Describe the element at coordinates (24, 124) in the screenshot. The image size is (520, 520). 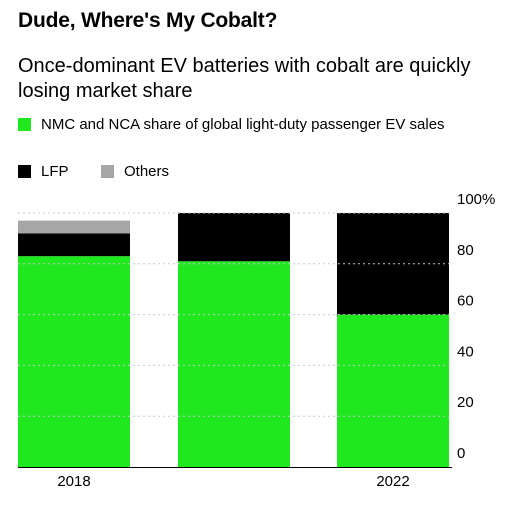
I see `legend-swatch-nmc-nca` at that location.